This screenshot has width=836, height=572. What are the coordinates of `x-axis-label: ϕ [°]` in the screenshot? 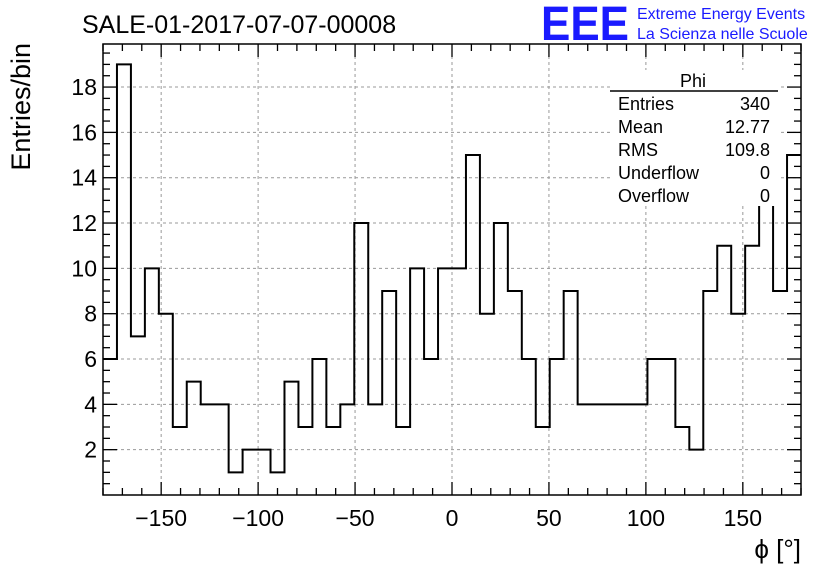 It's located at (777, 549).